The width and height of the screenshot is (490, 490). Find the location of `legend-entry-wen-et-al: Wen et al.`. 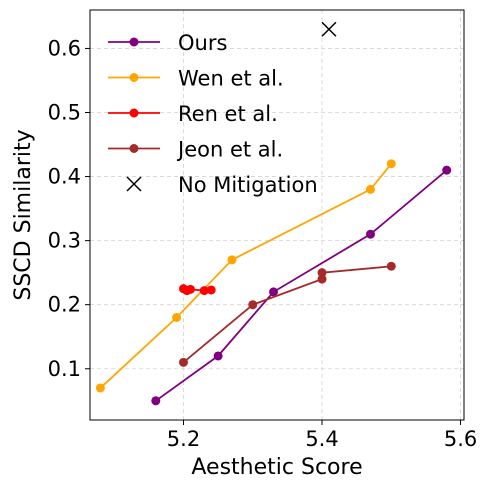

legend-entry-wen-et-al: Wen et al. is located at coordinates (196, 79).